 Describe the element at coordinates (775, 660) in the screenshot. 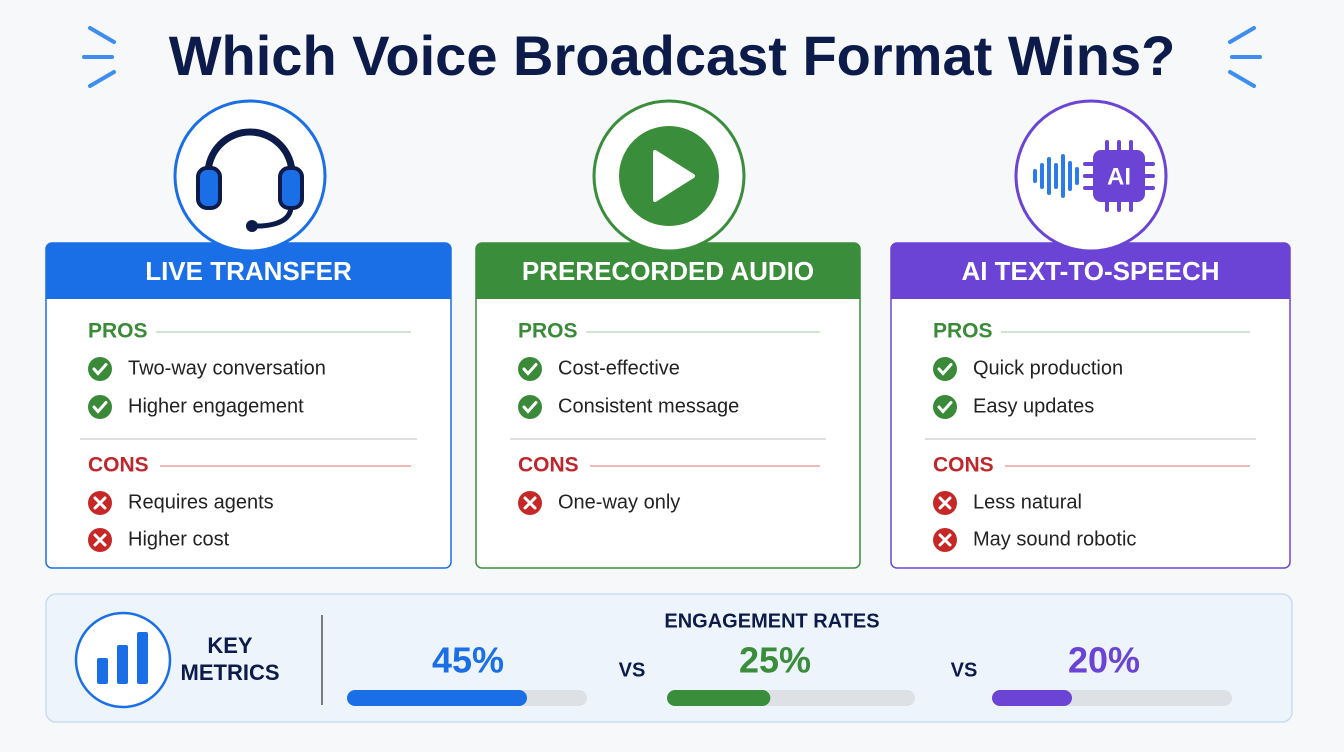

I see `metric-value: 25%` at that location.